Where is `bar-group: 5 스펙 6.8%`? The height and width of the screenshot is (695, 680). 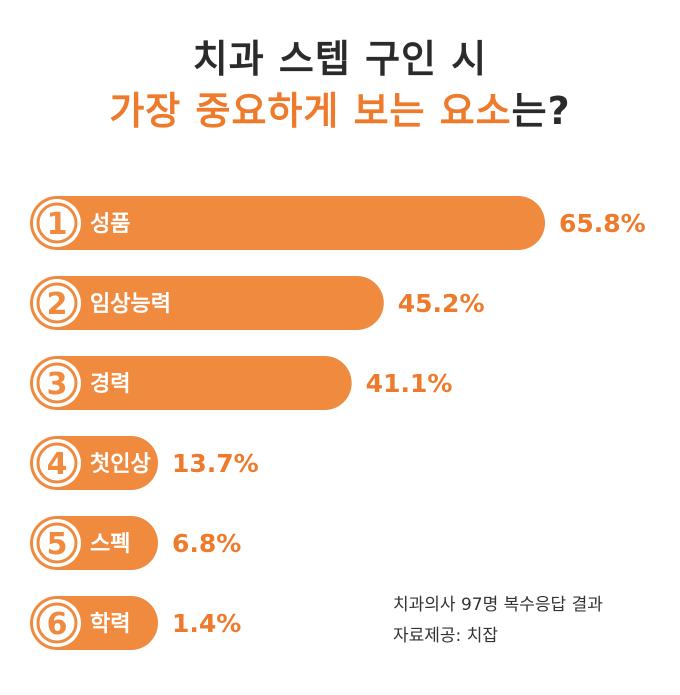 bar-group: 5 스펙 6.8% is located at coordinates (135, 543).